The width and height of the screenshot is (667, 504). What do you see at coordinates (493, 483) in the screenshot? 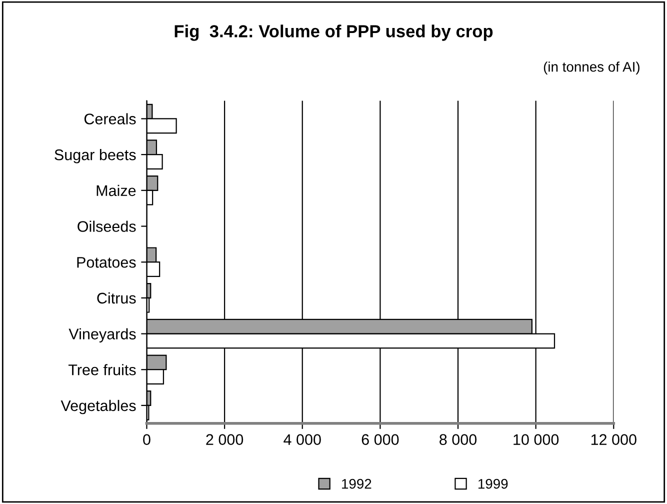
I see `legend-label: 1999` at bounding box center [493, 483].